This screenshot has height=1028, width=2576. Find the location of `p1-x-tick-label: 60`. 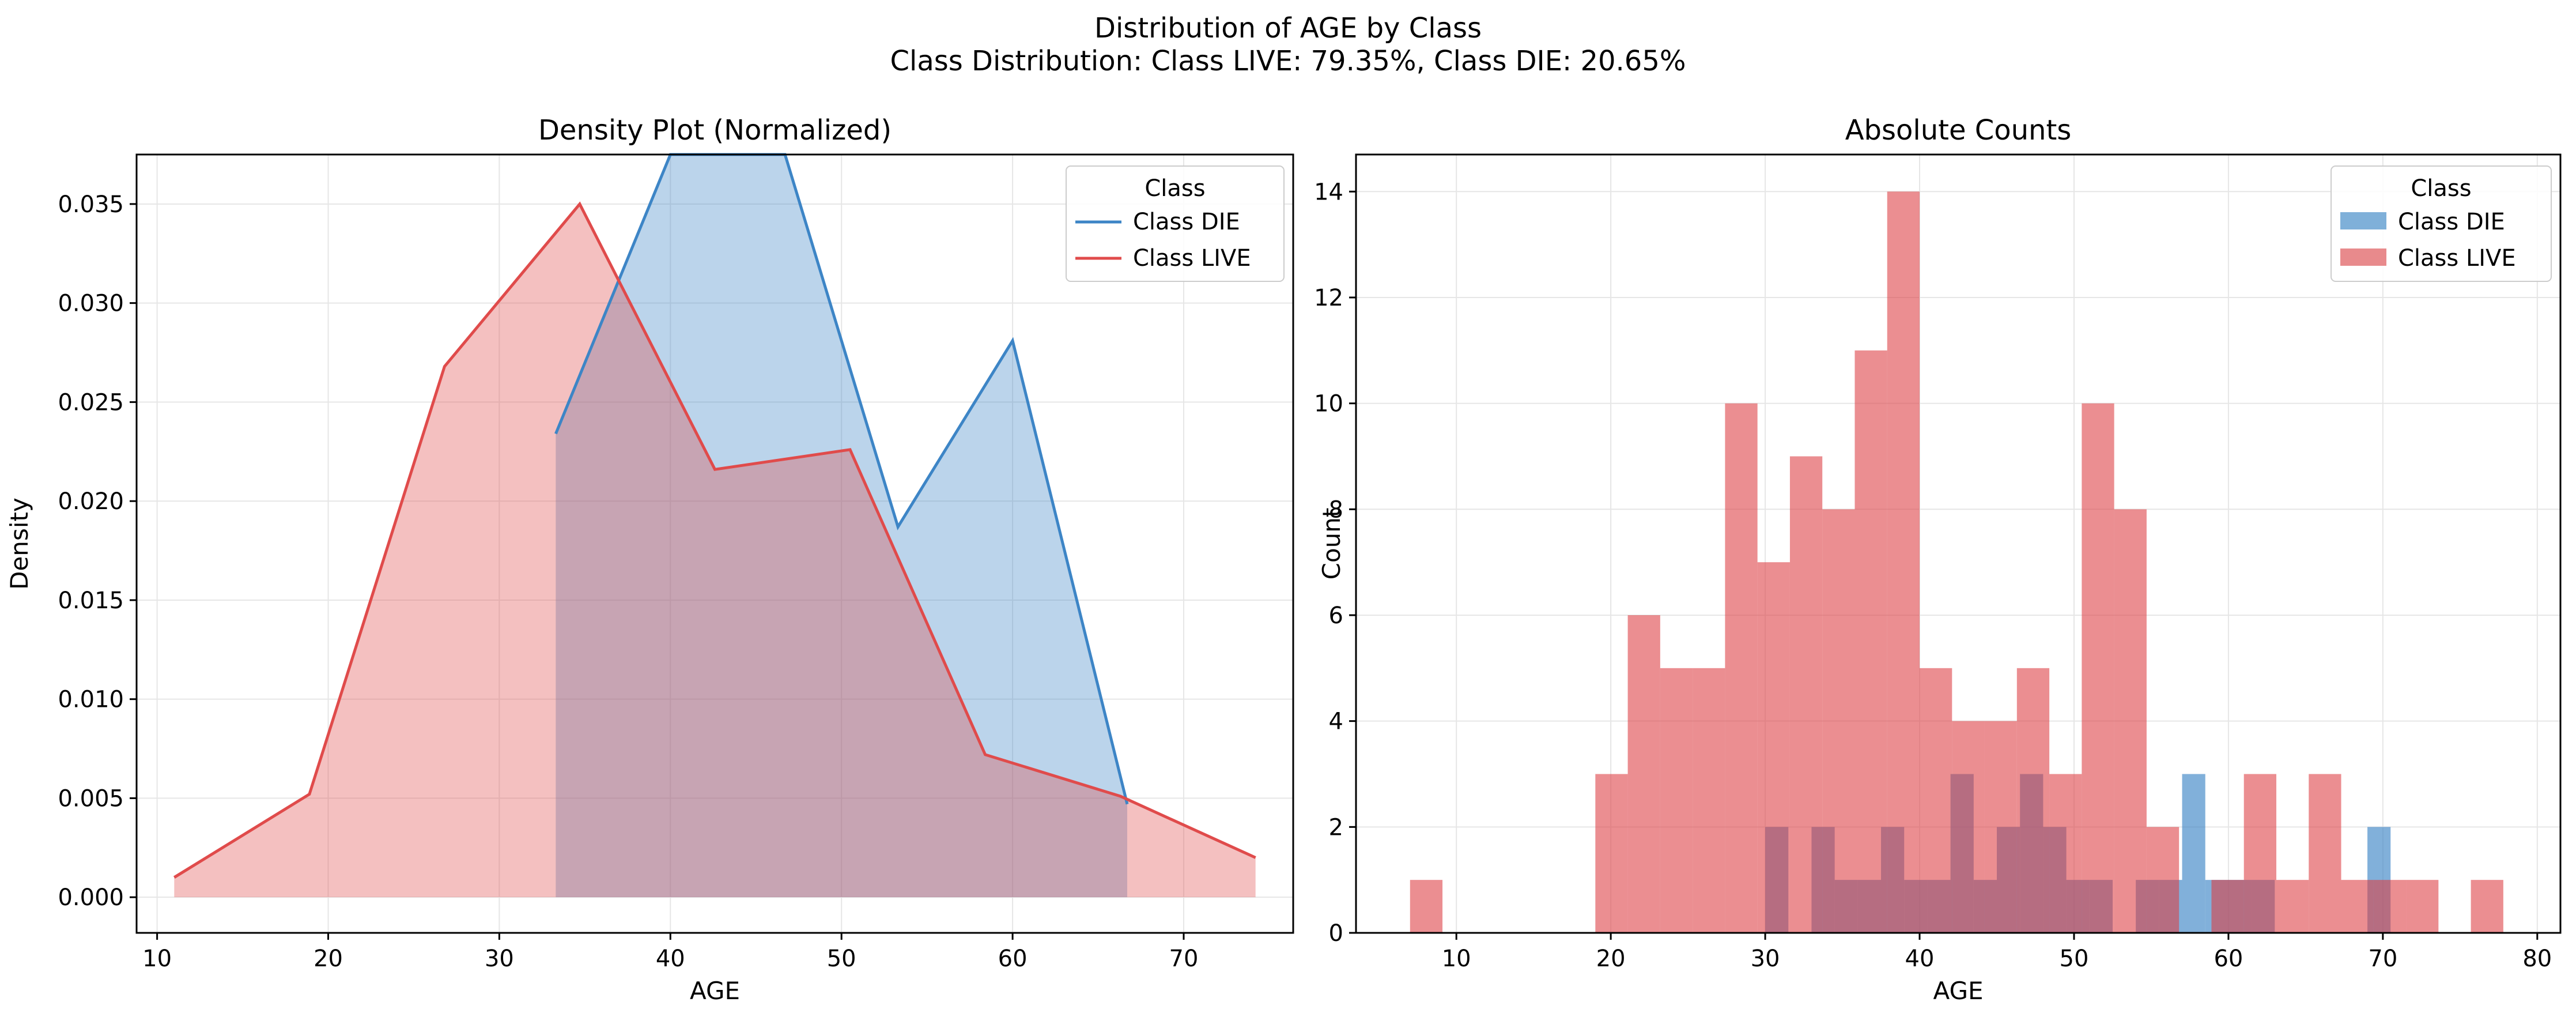

p1-x-tick-label: 60 is located at coordinates (2228, 959).